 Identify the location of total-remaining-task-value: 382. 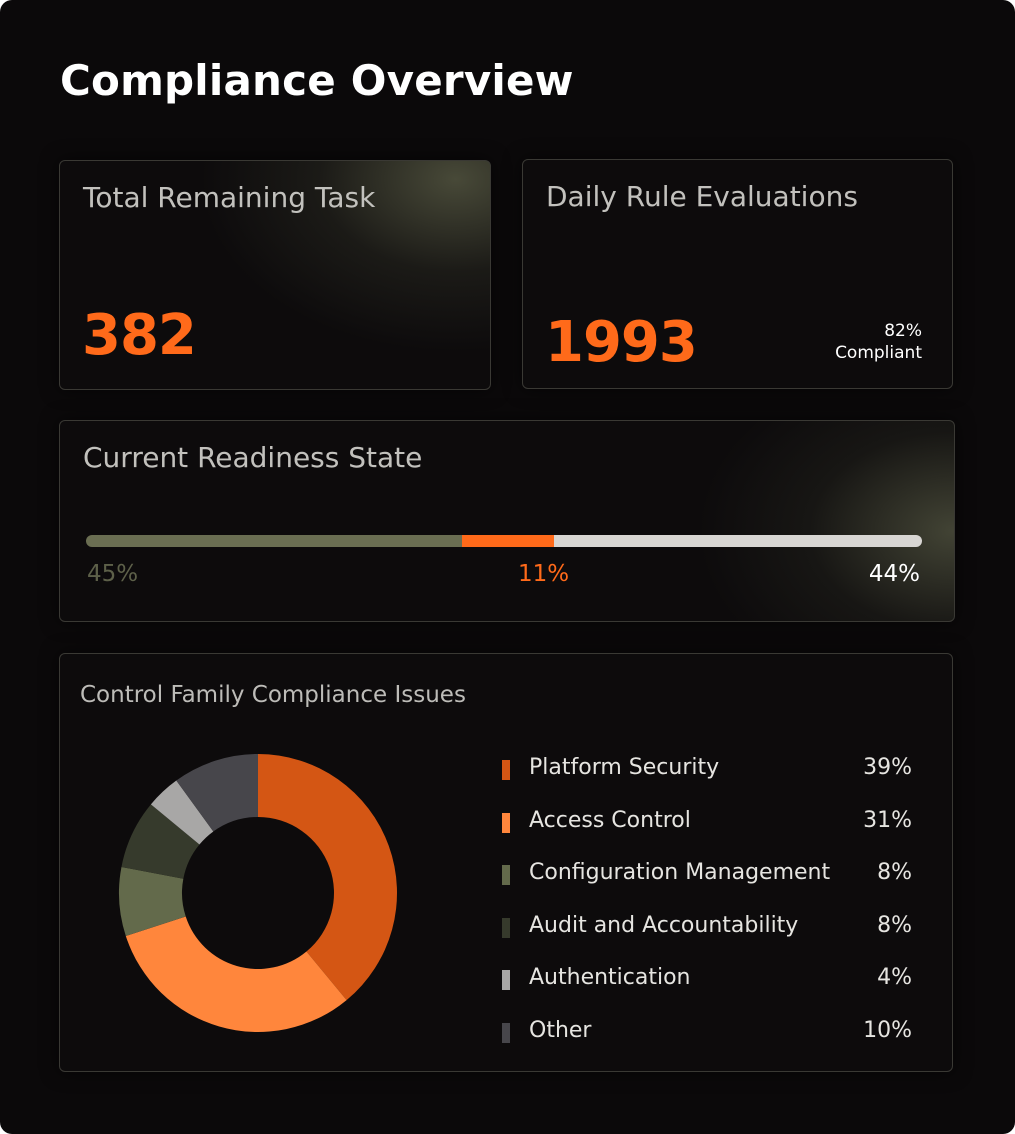
(139, 335).